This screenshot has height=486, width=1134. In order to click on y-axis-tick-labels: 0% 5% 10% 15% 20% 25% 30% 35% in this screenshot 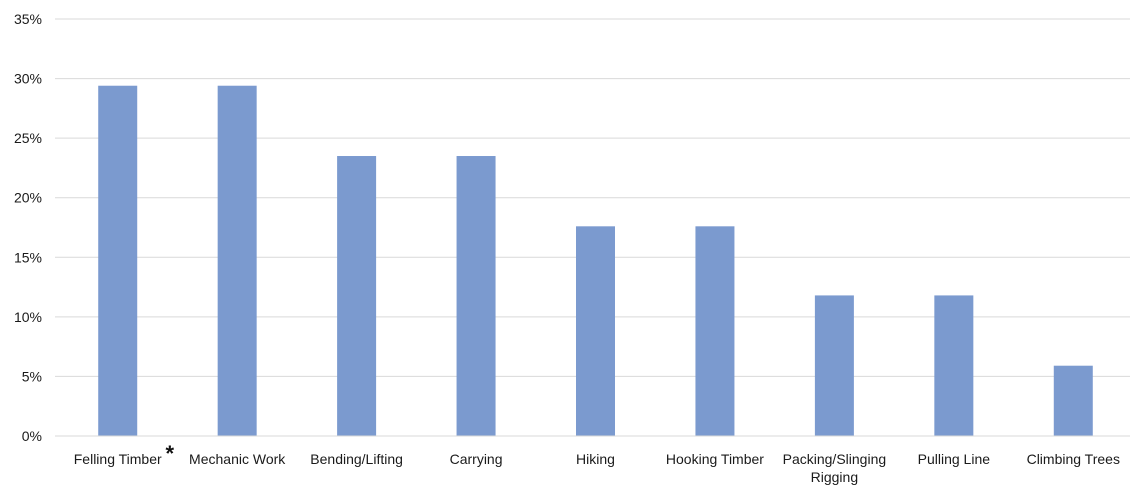, I will do `click(28, 227)`.